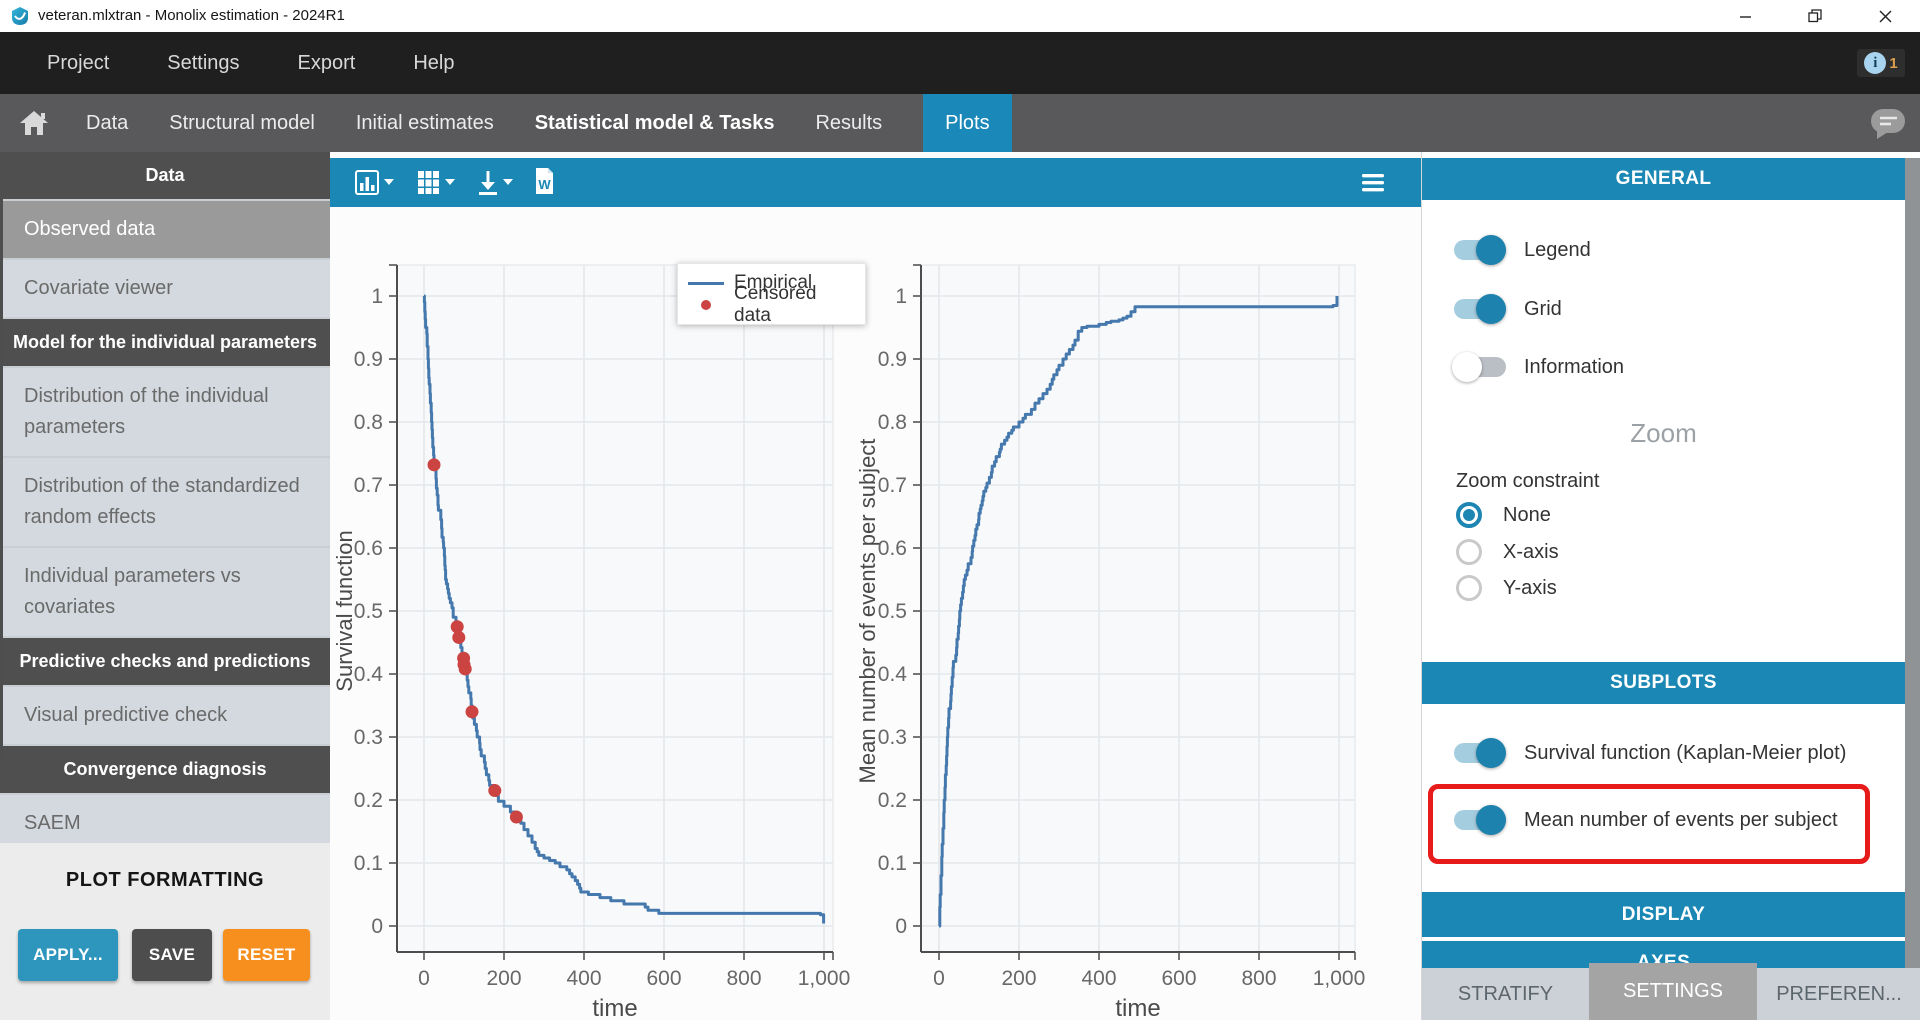 This screenshot has height=1020, width=1920. What do you see at coordinates (1657, 367) in the screenshot?
I see `toggle-row-information: Information` at bounding box center [1657, 367].